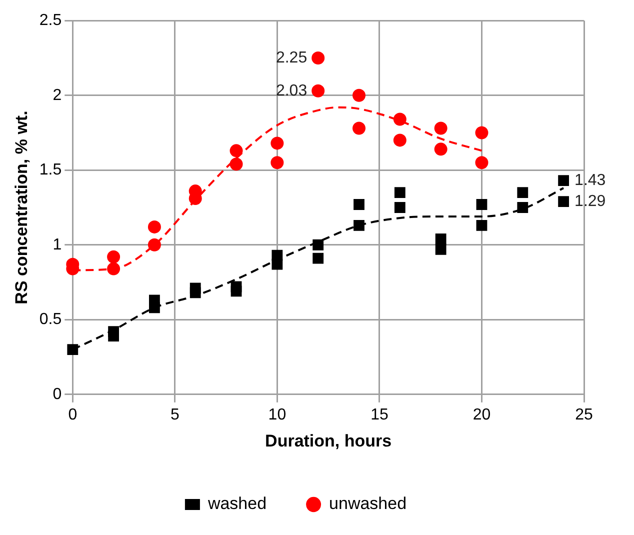 The width and height of the screenshot is (634, 535). I want to click on y-tick-label: 2, so click(57, 95).